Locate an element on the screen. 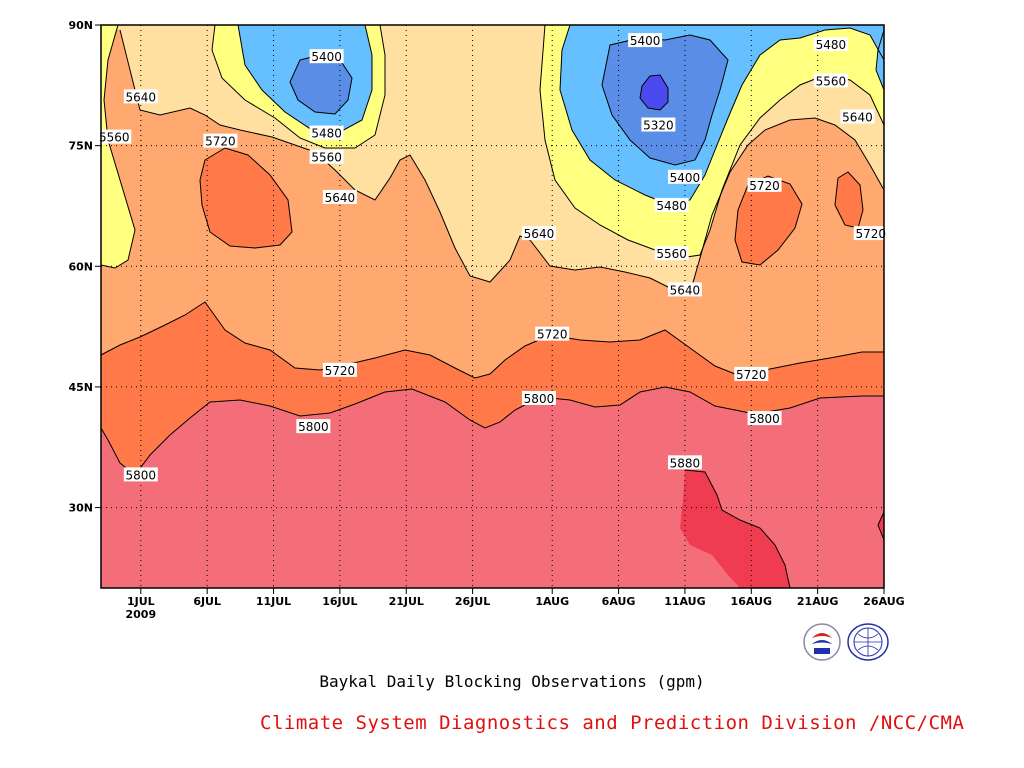 This screenshot has height=768, width=1024. fill-5480-5560-left is located at coordinates (118, 146).